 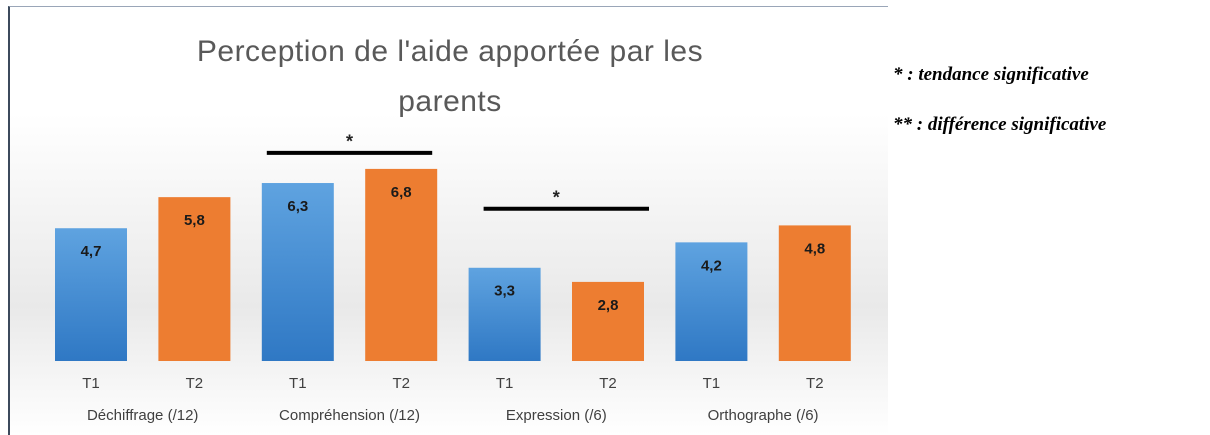 What do you see at coordinates (349, 415) in the screenshot?
I see `x-group-label: Compréhension (/12)` at bounding box center [349, 415].